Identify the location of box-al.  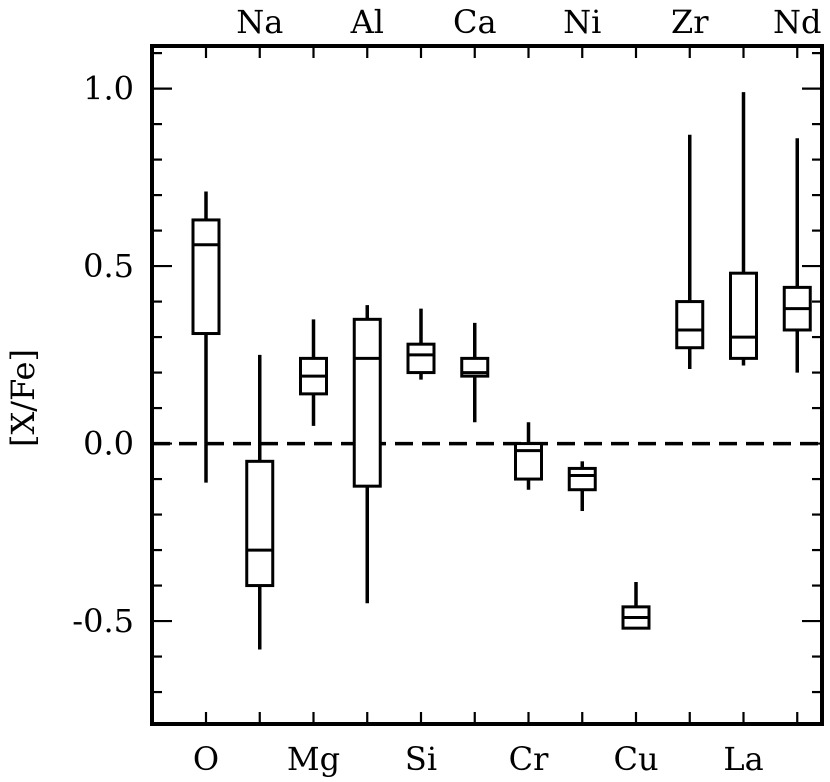
(367, 454).